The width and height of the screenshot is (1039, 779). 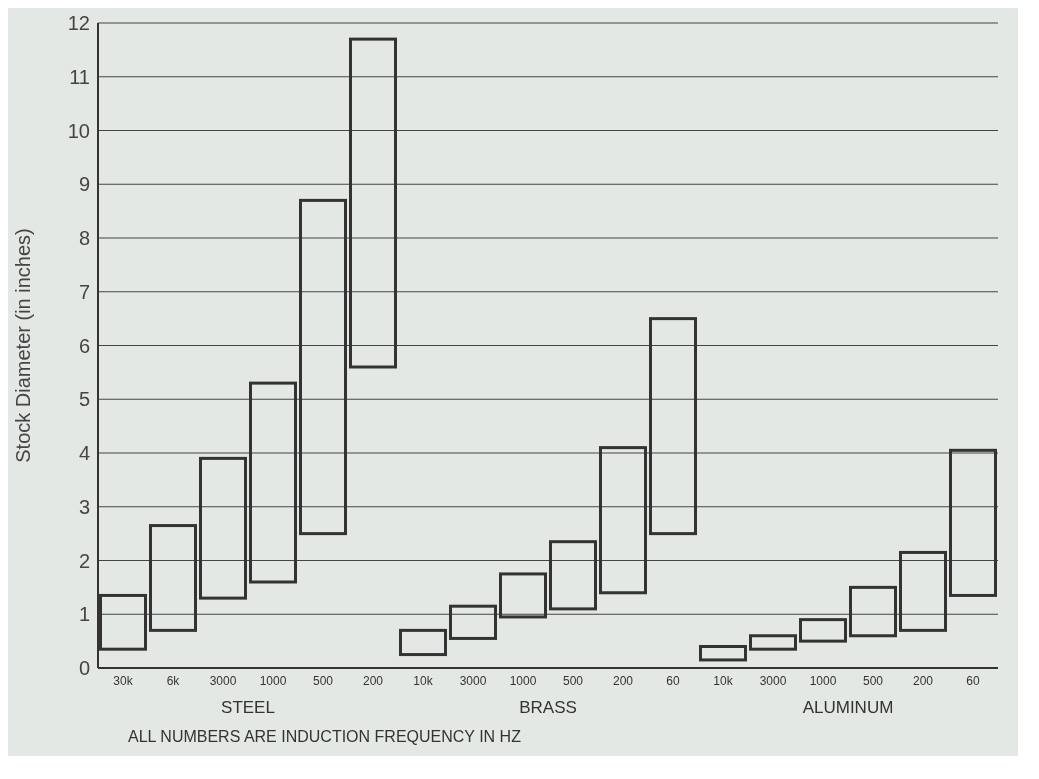 I want to click on text: ALUMINUM, so click(x=848, y=708).